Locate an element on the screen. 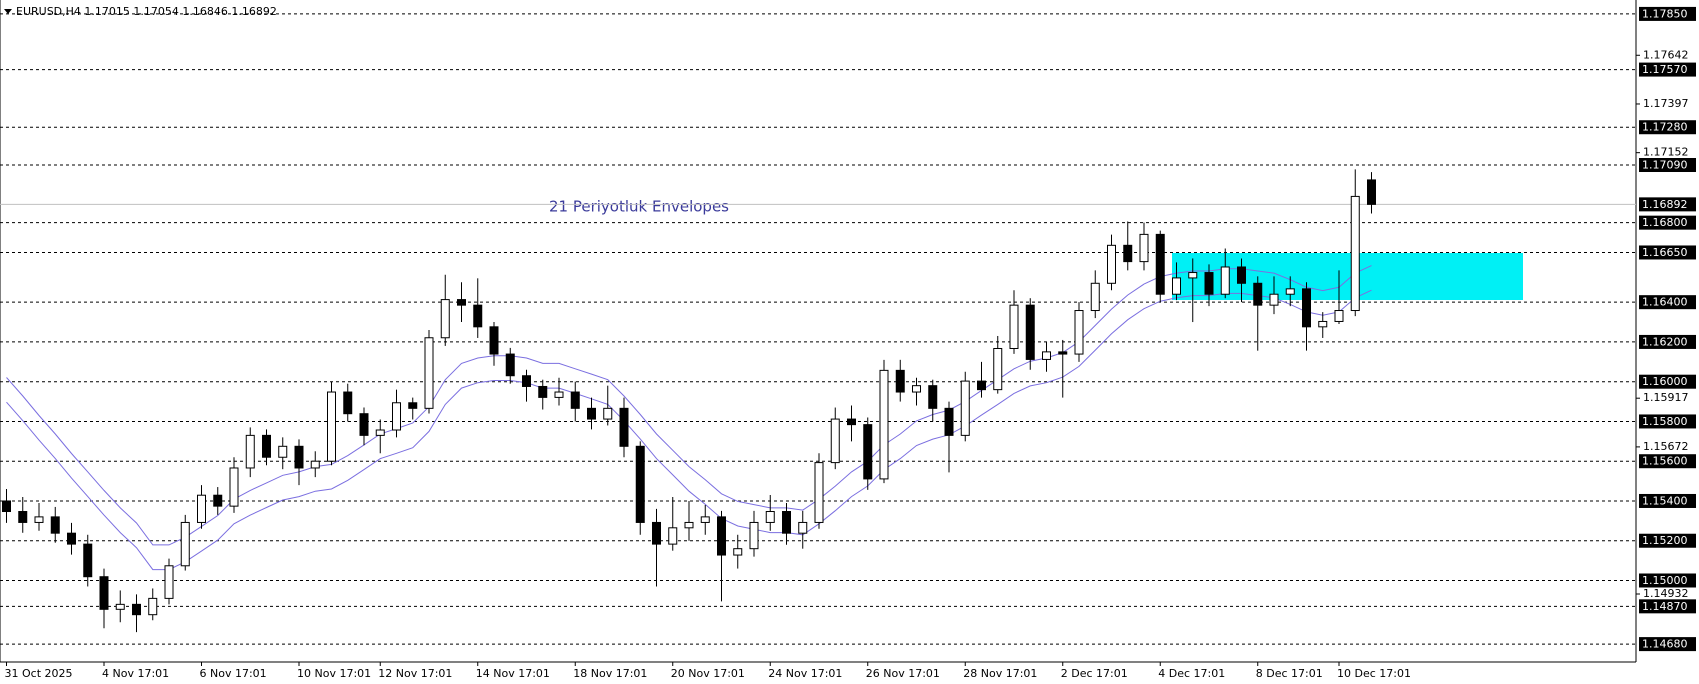  y-tick-label: 1.15672 is located at coordinates (1666, 446).